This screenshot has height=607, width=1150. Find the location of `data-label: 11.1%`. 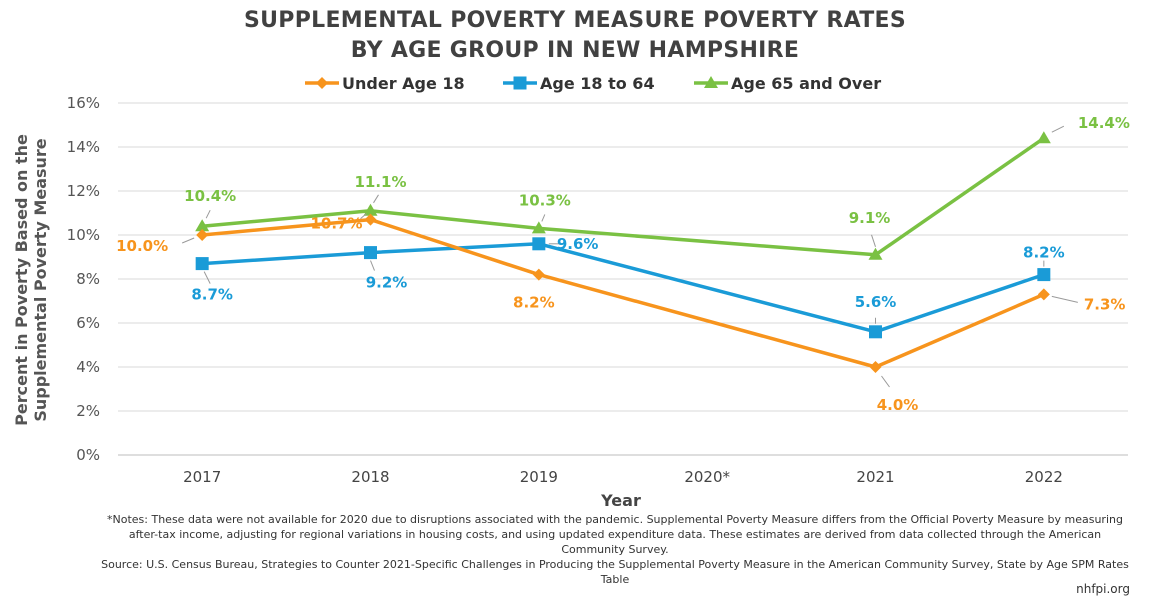

data-label: 11.1% is located at coordinates (380, 182).